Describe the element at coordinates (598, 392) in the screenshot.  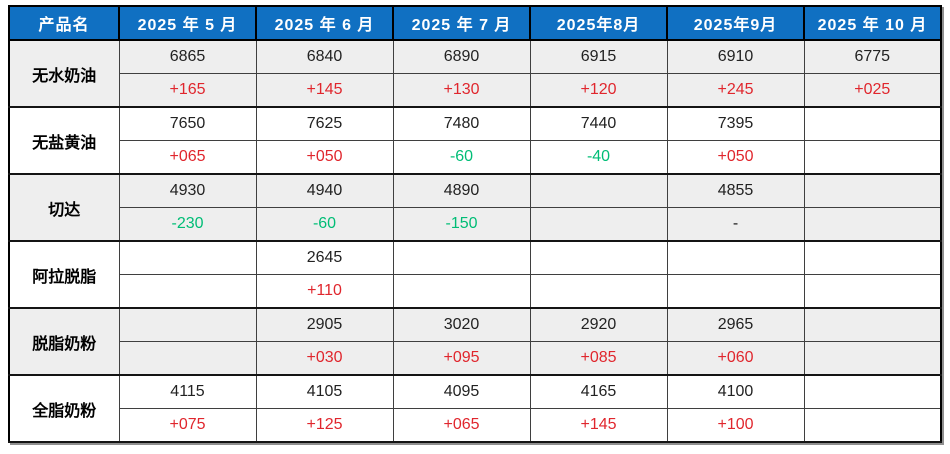
I see `price-cell-全脂奶粉-m4: 4165` at that location.